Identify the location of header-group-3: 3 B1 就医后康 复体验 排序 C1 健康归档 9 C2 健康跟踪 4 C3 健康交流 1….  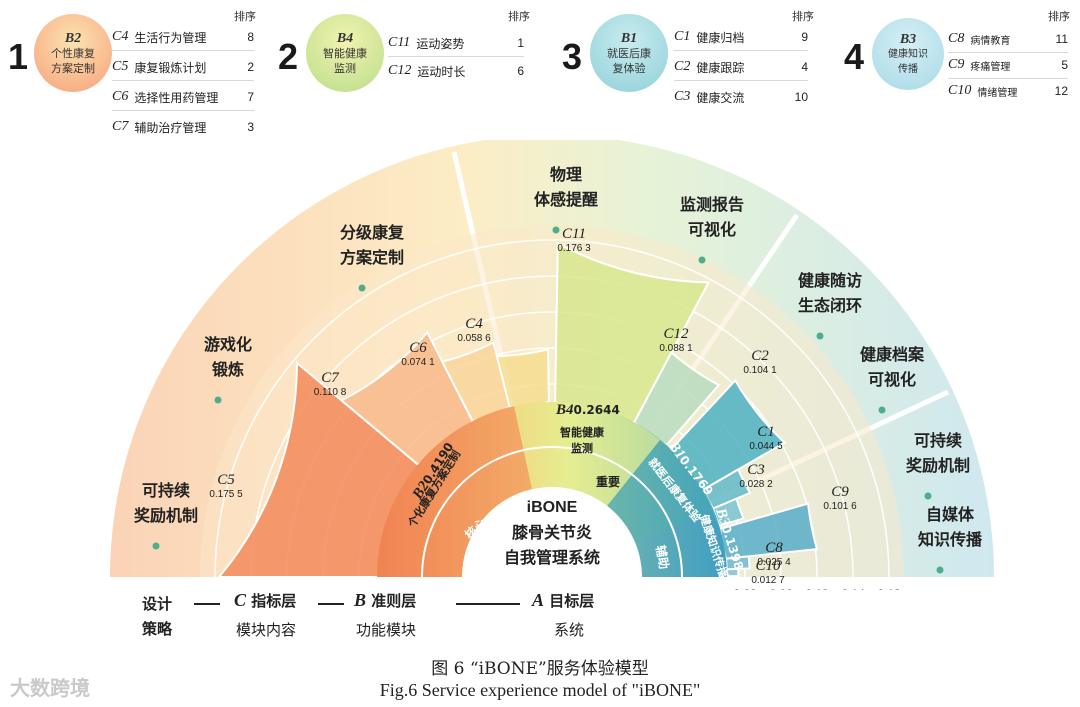
(690, 70).